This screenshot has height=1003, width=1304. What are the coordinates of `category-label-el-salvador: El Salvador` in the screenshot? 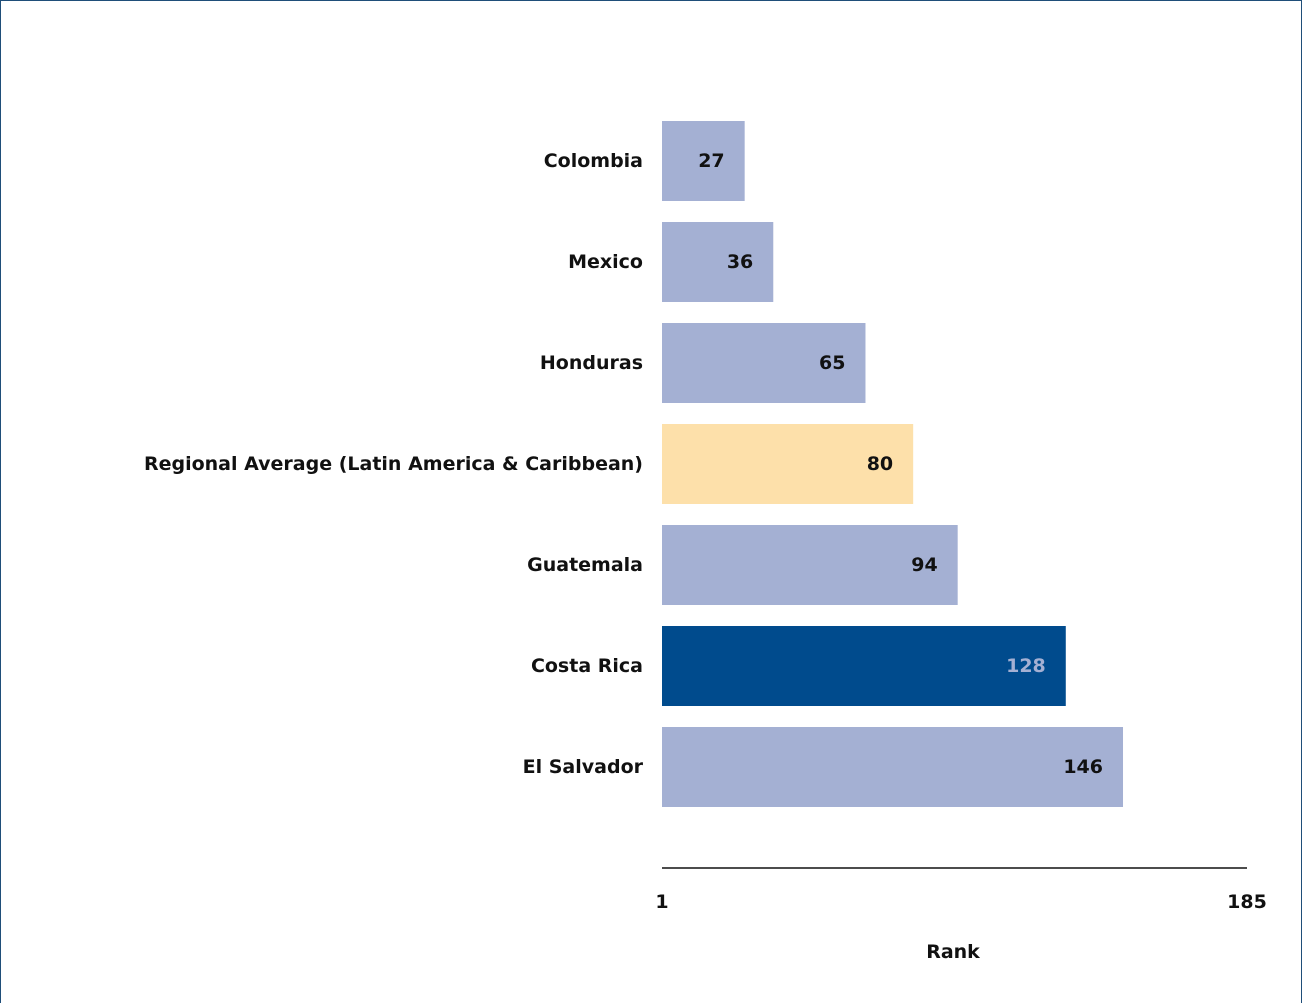 It's located at (583, 767).